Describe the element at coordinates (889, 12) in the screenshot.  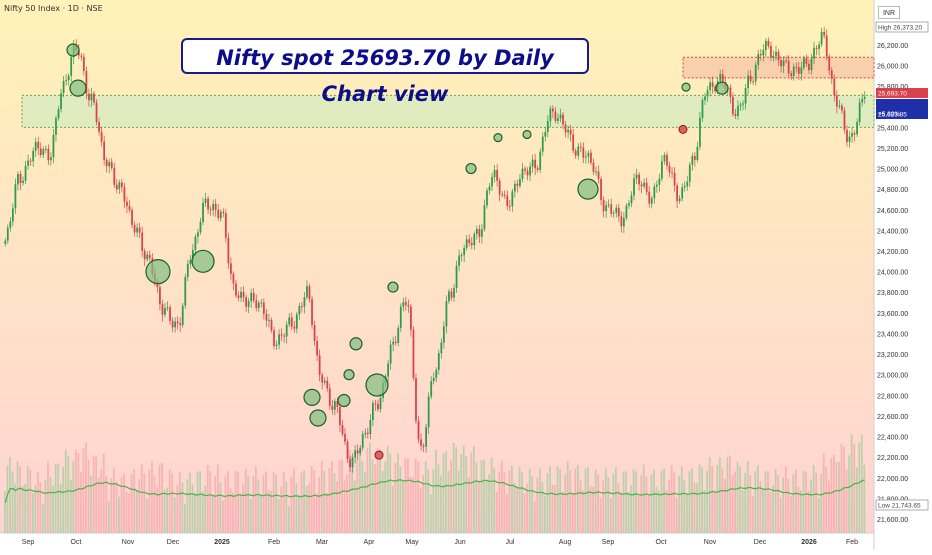
I see `currency-label: INR` at that location.